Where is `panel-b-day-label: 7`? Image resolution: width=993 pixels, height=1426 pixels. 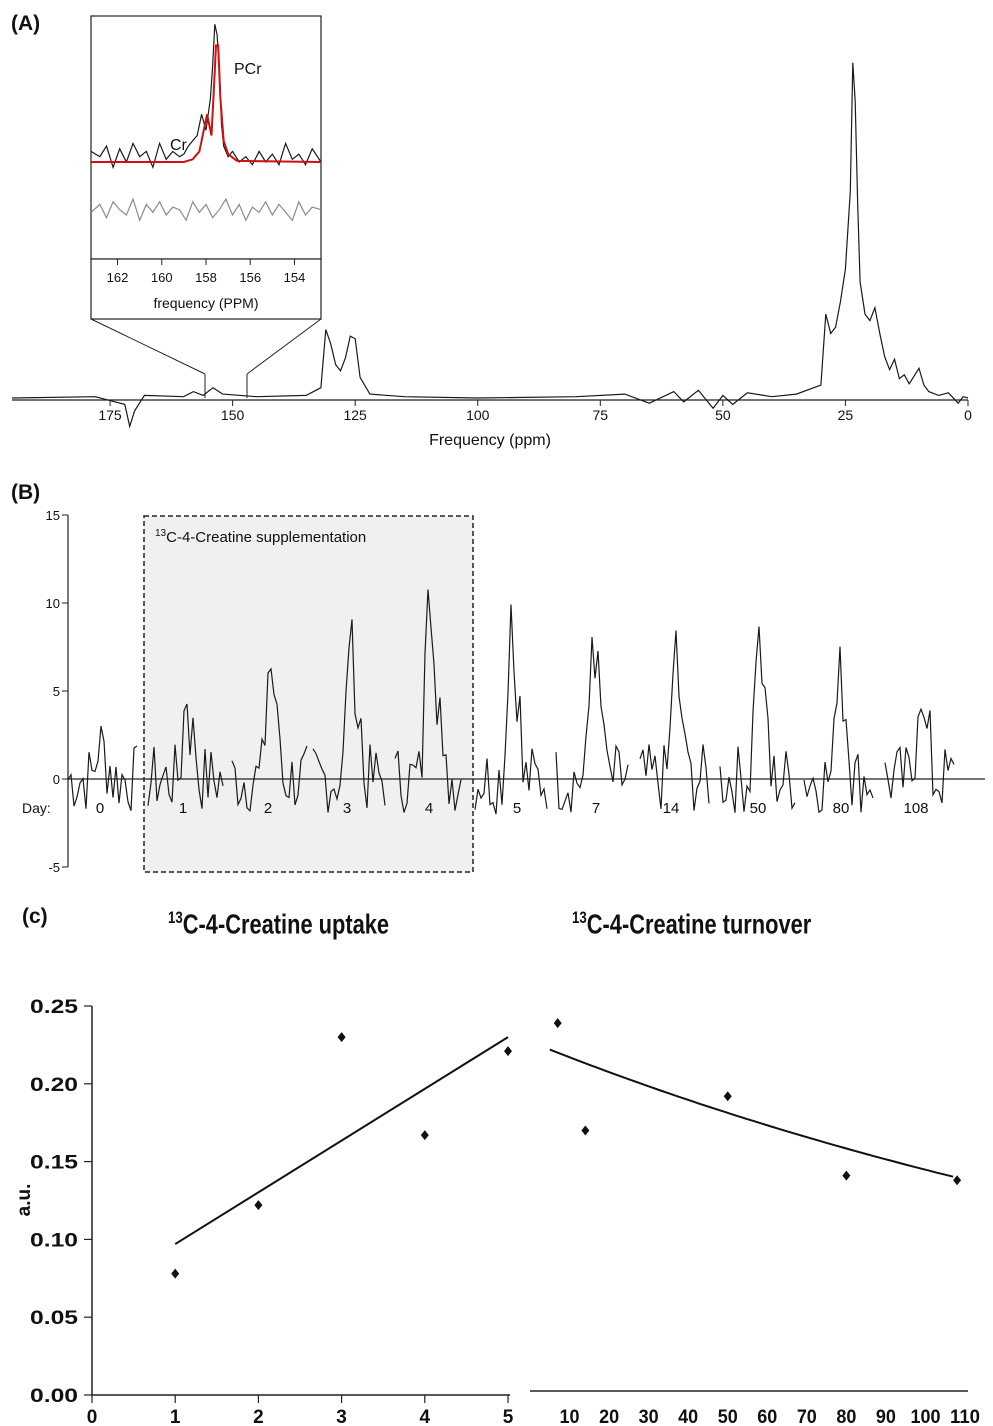
panel-b-day-label: 7 is located at coordinates (596, 808).